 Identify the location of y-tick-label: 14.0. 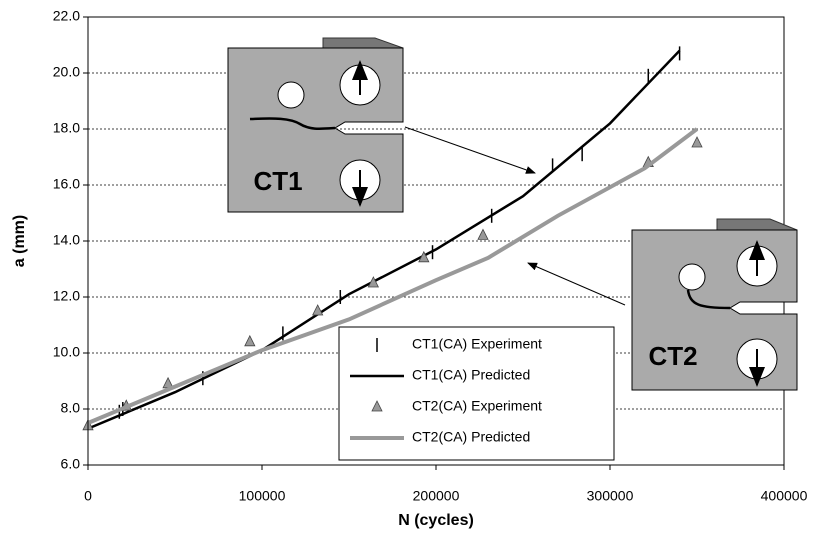
(66, 240).